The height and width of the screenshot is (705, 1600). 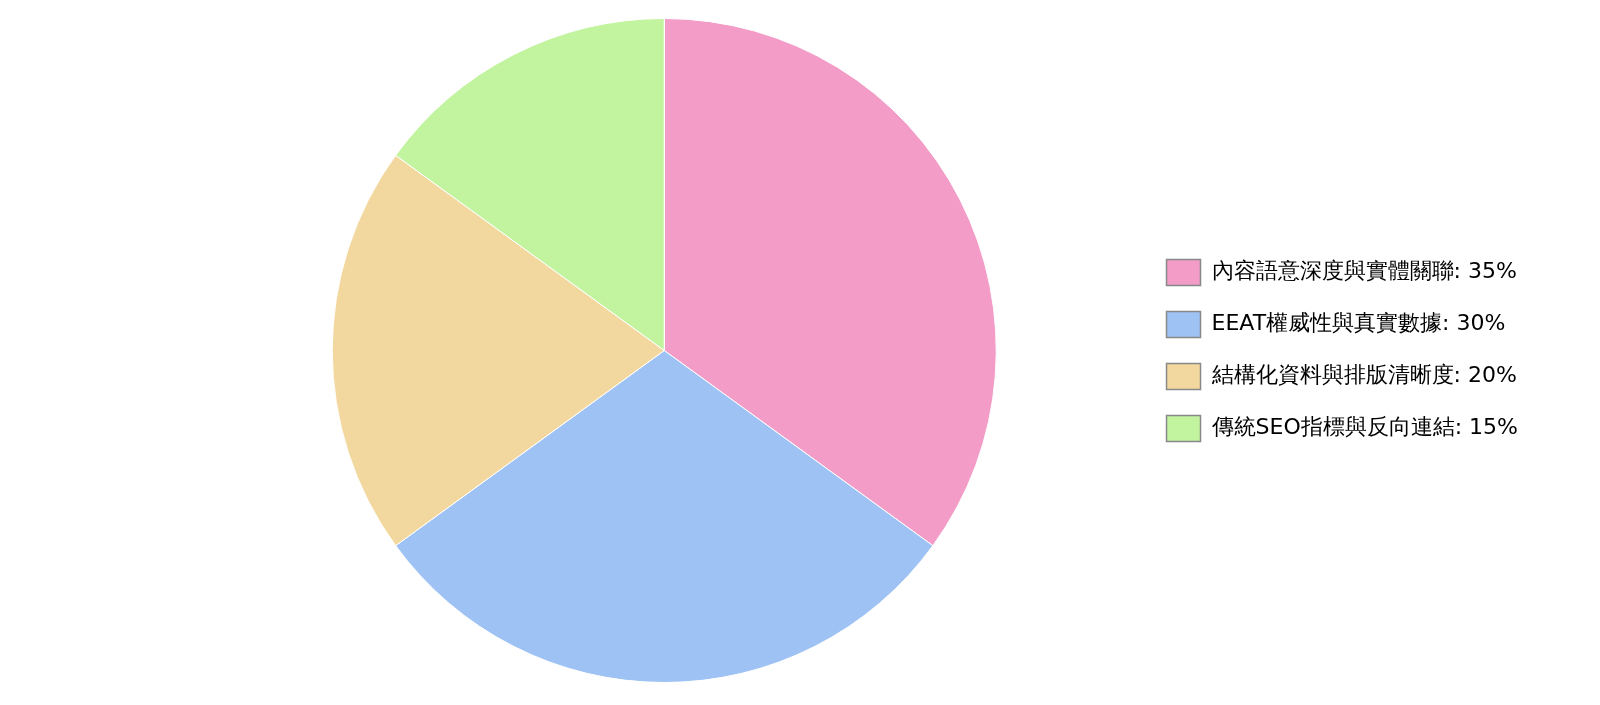 What do you see at coordinates (1364, 427) in the screenshot?
I see `legend-label: 傳統SEO指標與反向連結: 15%` at bounding box center [1364, 427].